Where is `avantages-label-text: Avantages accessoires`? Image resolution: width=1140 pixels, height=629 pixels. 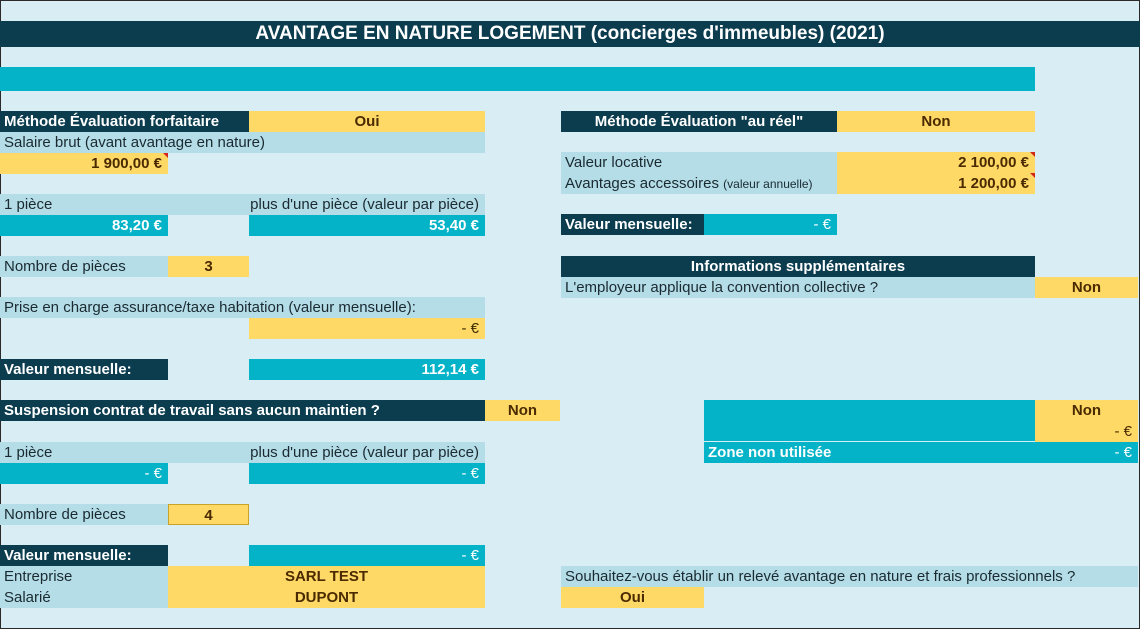
avantages-label-text: Avantages accessoires is located at coordinates (642, 183).